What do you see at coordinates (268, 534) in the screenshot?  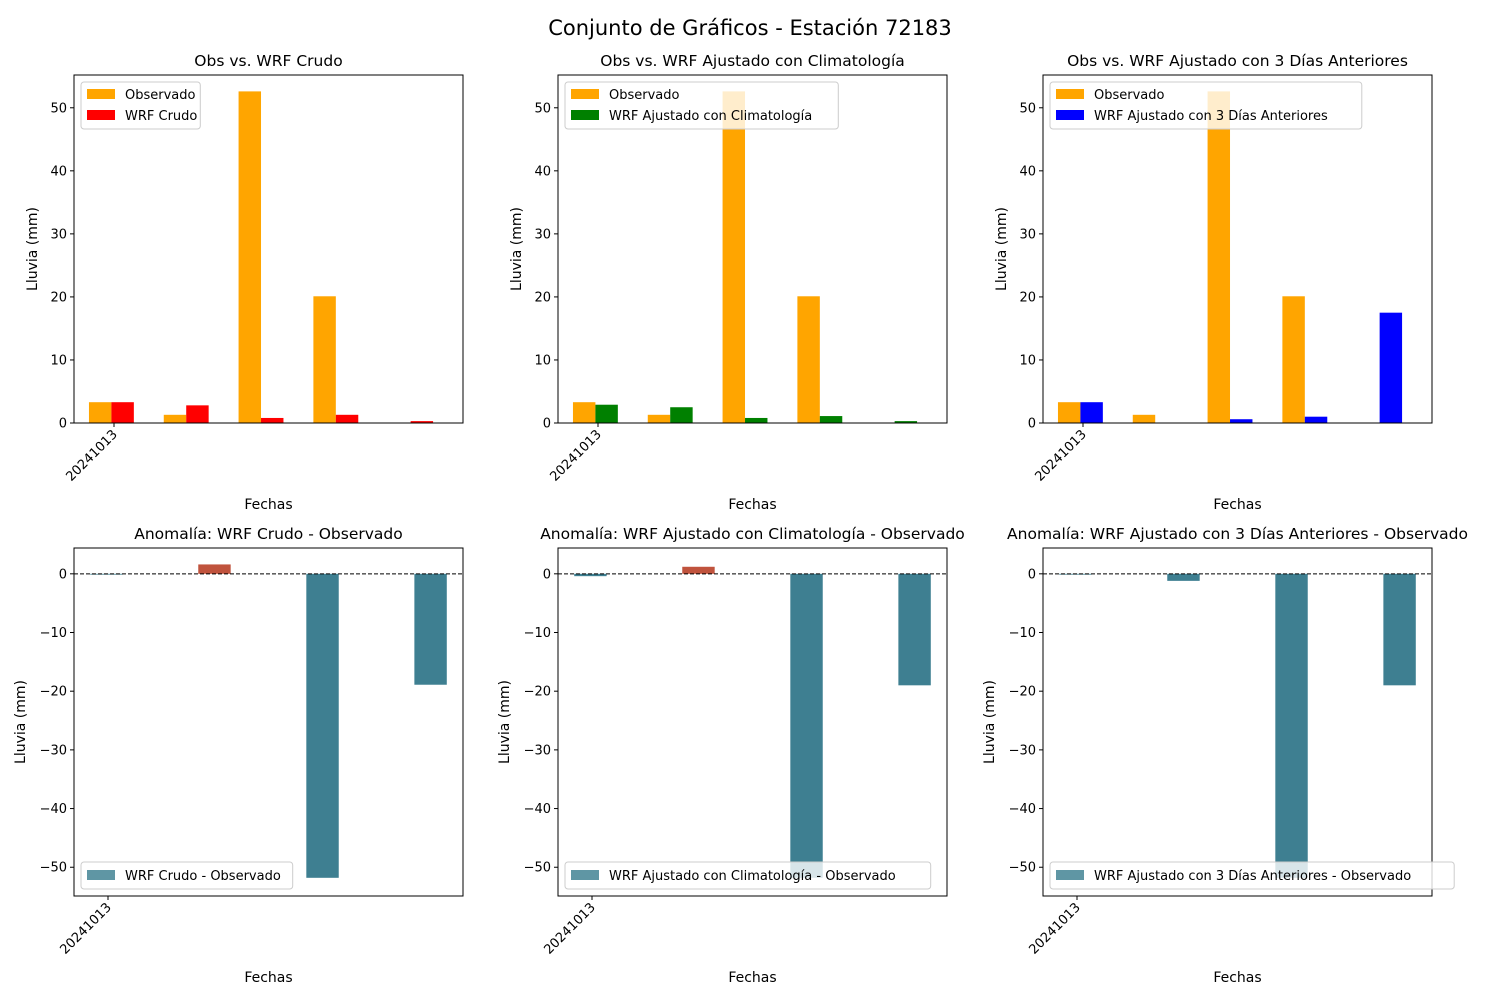 I see `chart-title: Anomalía: WRF Crudo - Observado` at bounding box center [268, 534].